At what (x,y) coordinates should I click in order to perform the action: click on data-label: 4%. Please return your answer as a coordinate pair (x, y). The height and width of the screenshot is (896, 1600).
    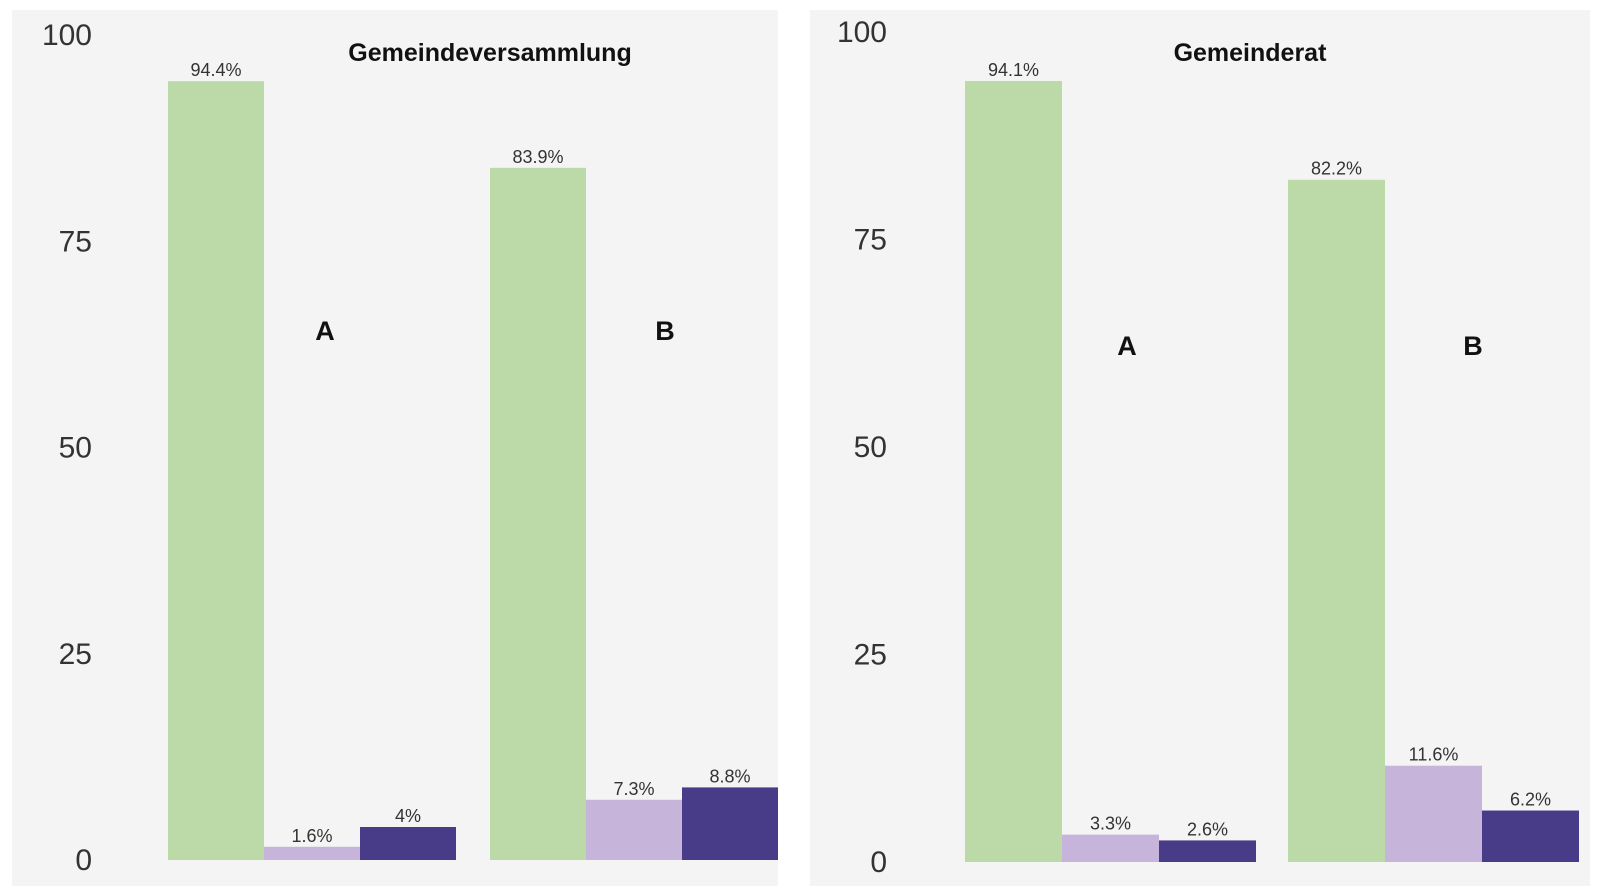
    Looking at the image, I should click on (408, 816).